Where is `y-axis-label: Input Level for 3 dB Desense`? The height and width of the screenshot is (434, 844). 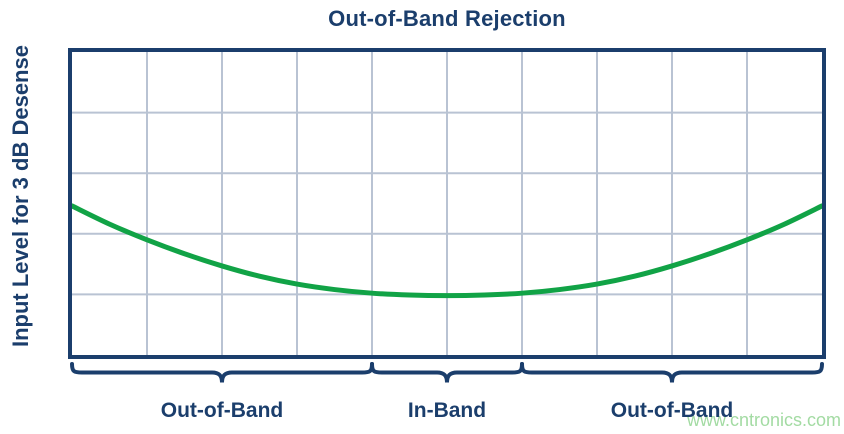
y-axis-label: Input Level for 3 dB Desense is located at coordinates (20, 196).